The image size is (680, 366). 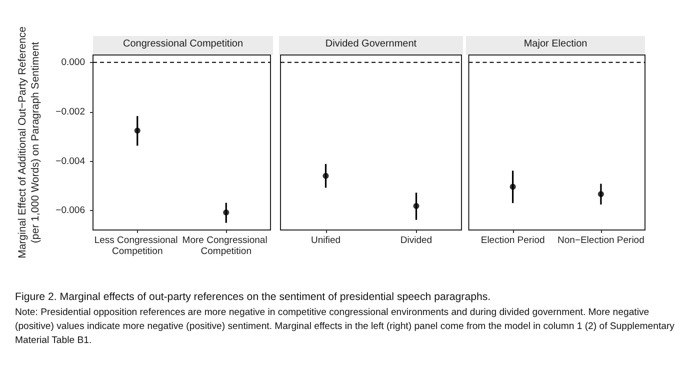 I want to click on caption: Figure 2. Marginal effects of out-party references on the sentiment of presidential speech paragraphs., so click(x=253, y=297).